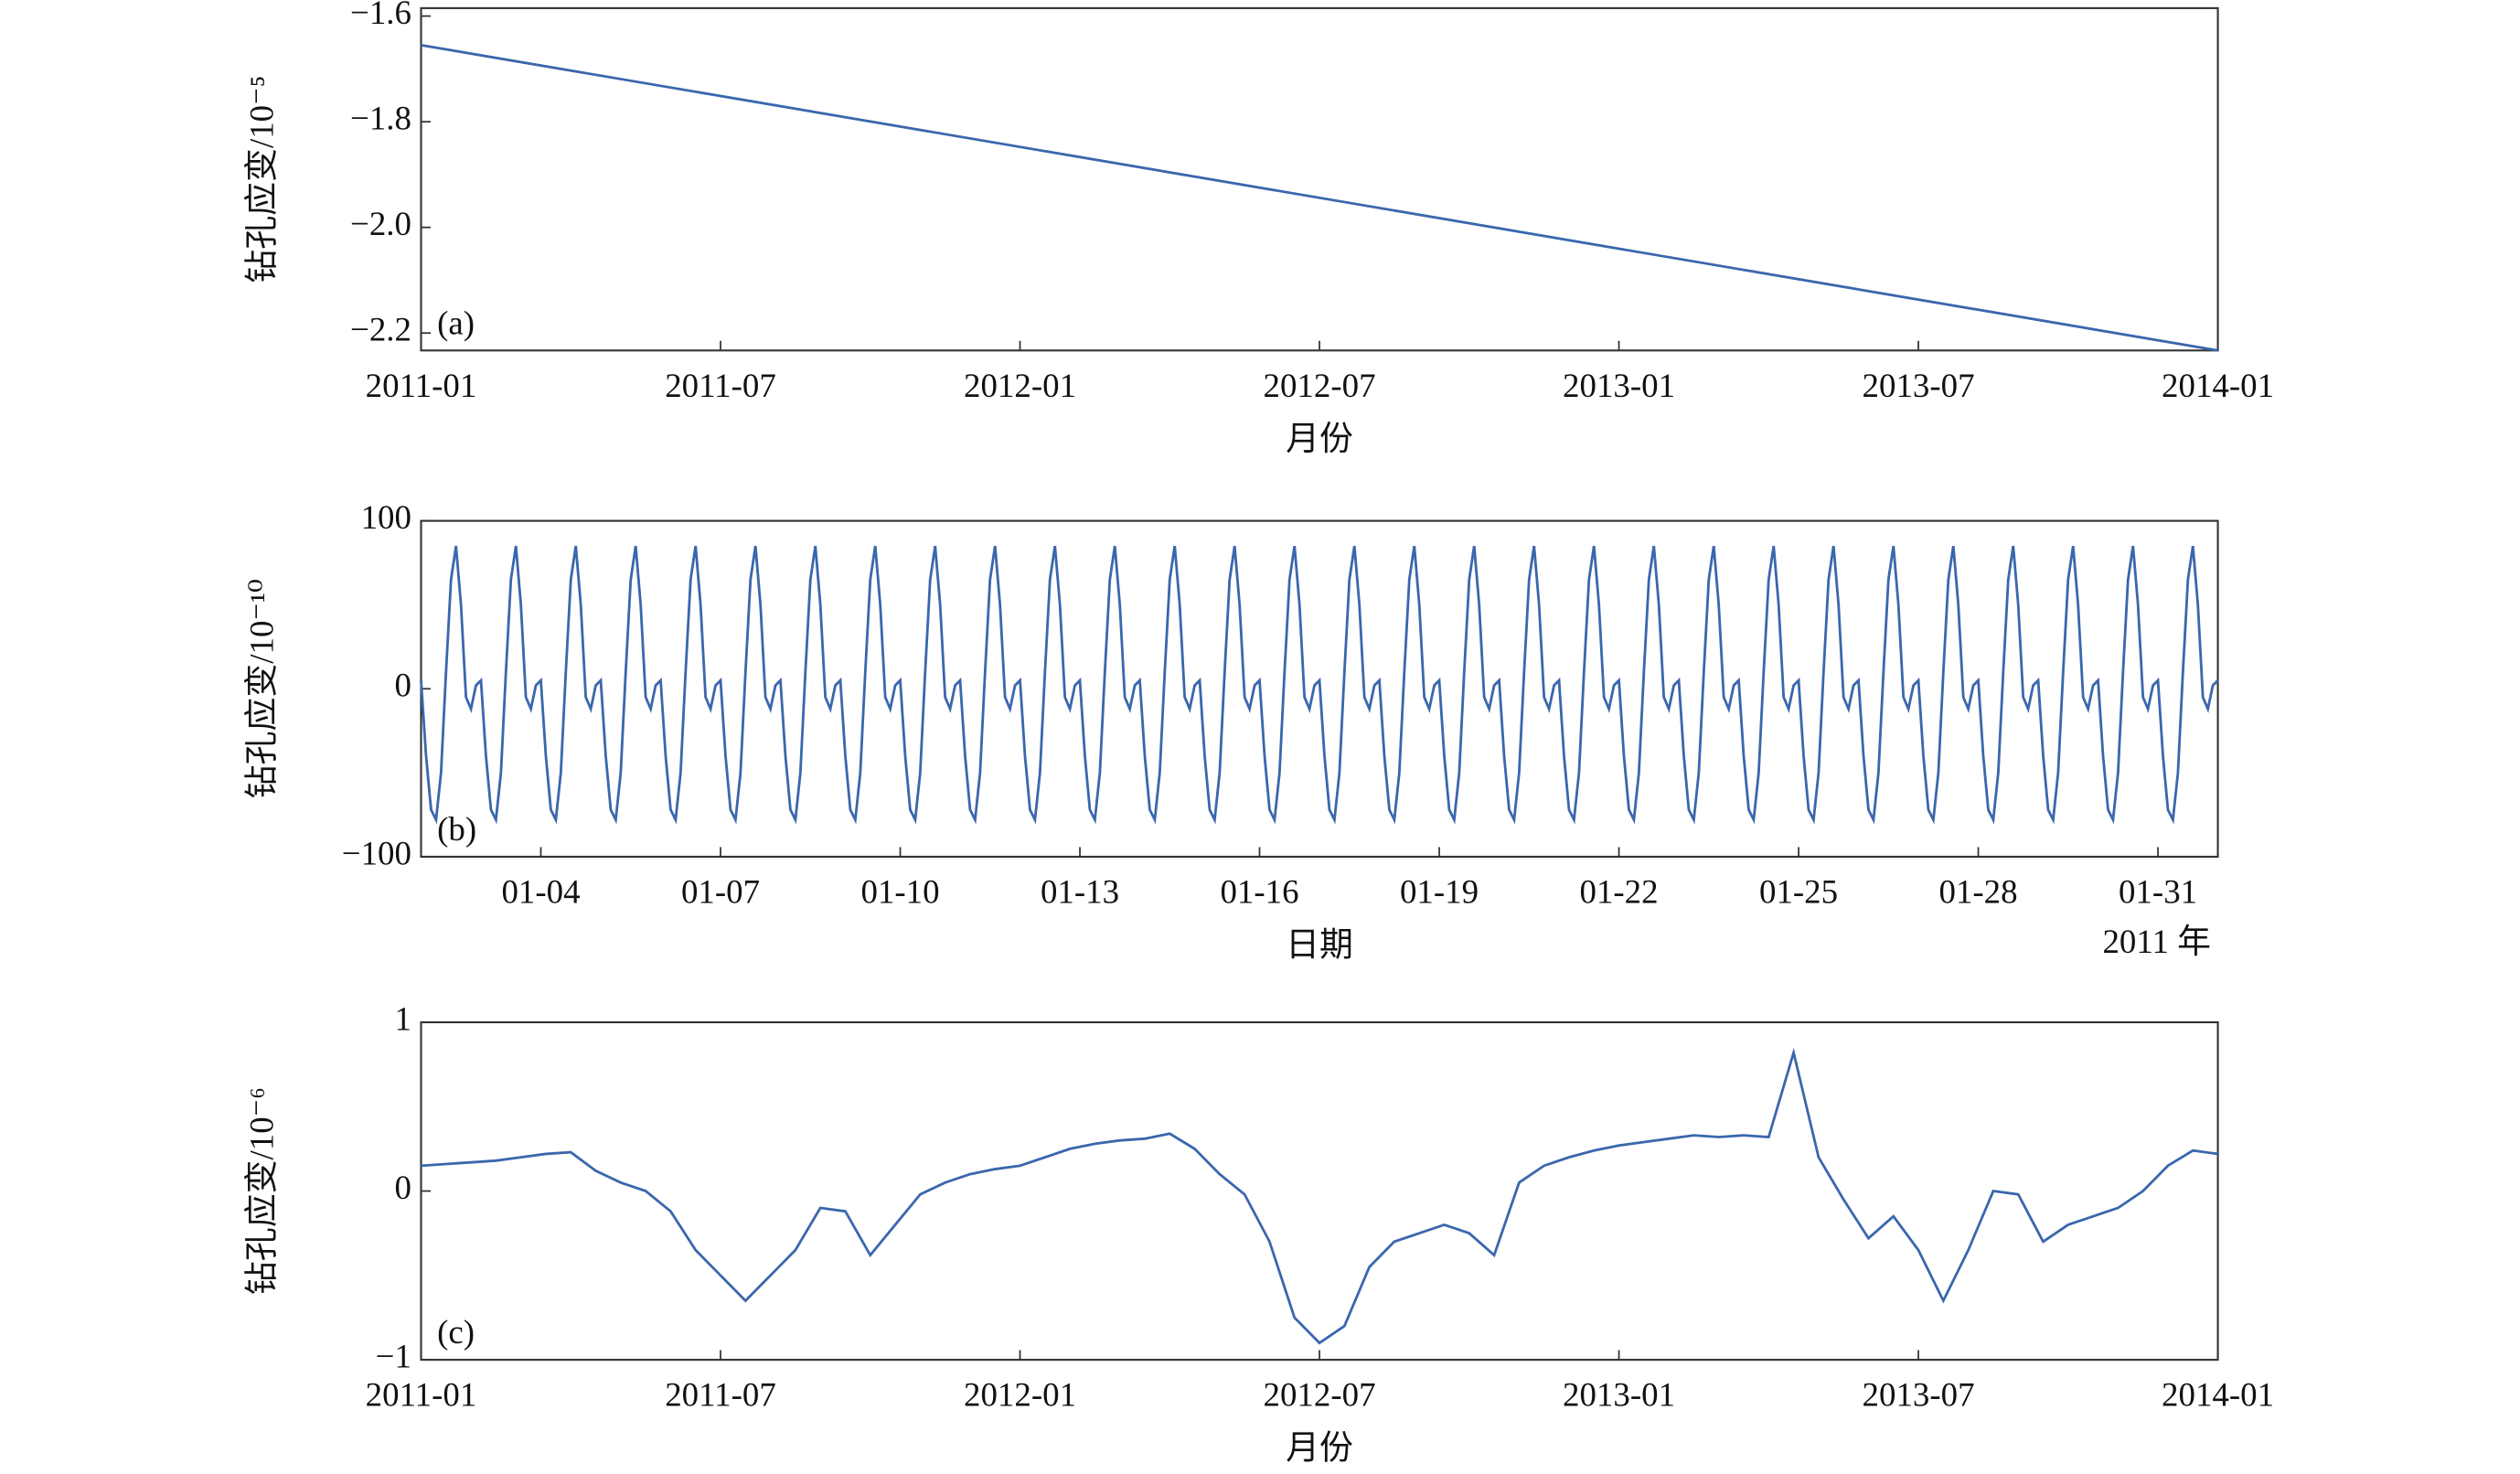  What do you see at coordinates (540, 892) in the screenshot?
I see `x-tick-label: 01-04` at bounding box center [540, 892].